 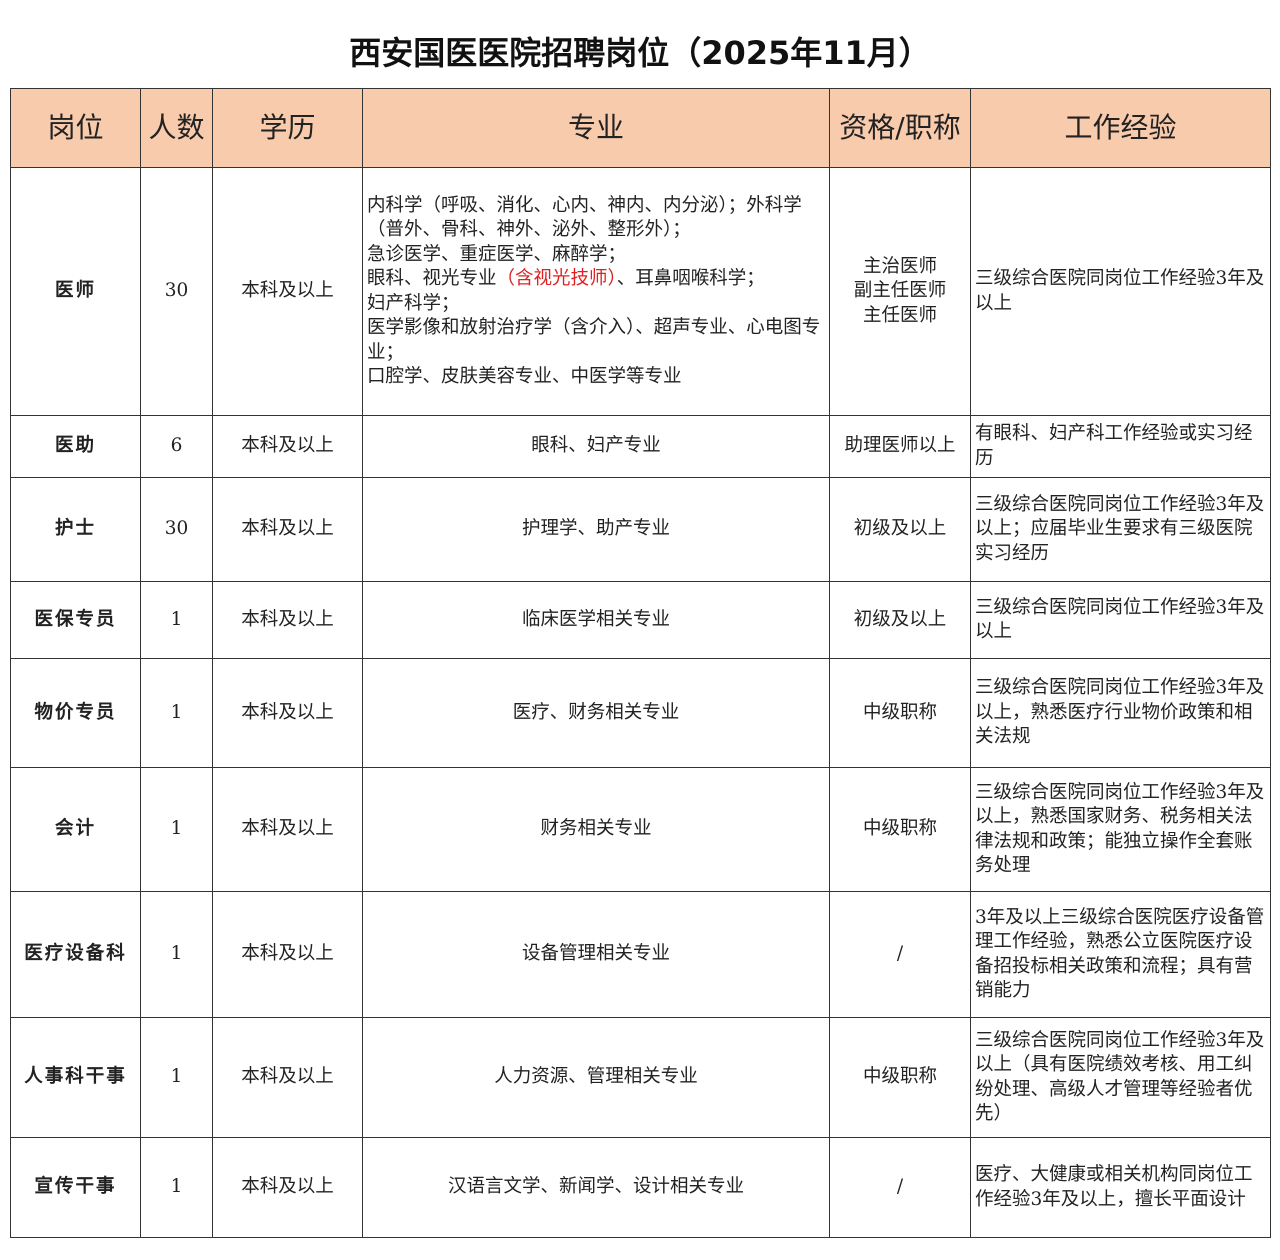 What do you see at coordinates (596, 446) in the screenshot?
I see `specialty-cell: 眼科、妇产专业` at bounding box center [596, 446].